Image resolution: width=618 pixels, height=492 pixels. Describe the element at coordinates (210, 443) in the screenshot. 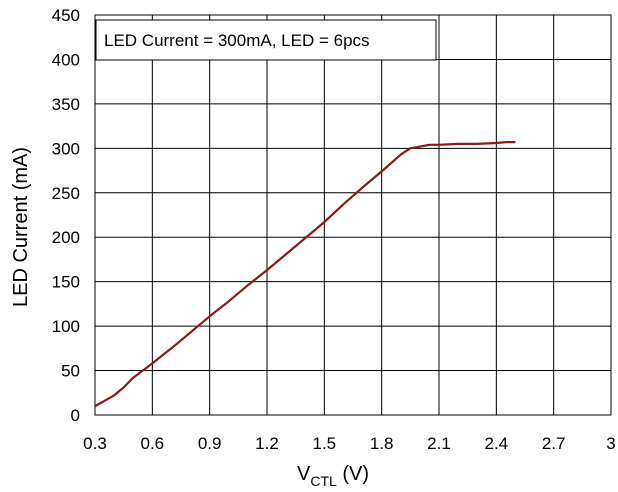

I see `x-tick-label: 0.9` at that location.